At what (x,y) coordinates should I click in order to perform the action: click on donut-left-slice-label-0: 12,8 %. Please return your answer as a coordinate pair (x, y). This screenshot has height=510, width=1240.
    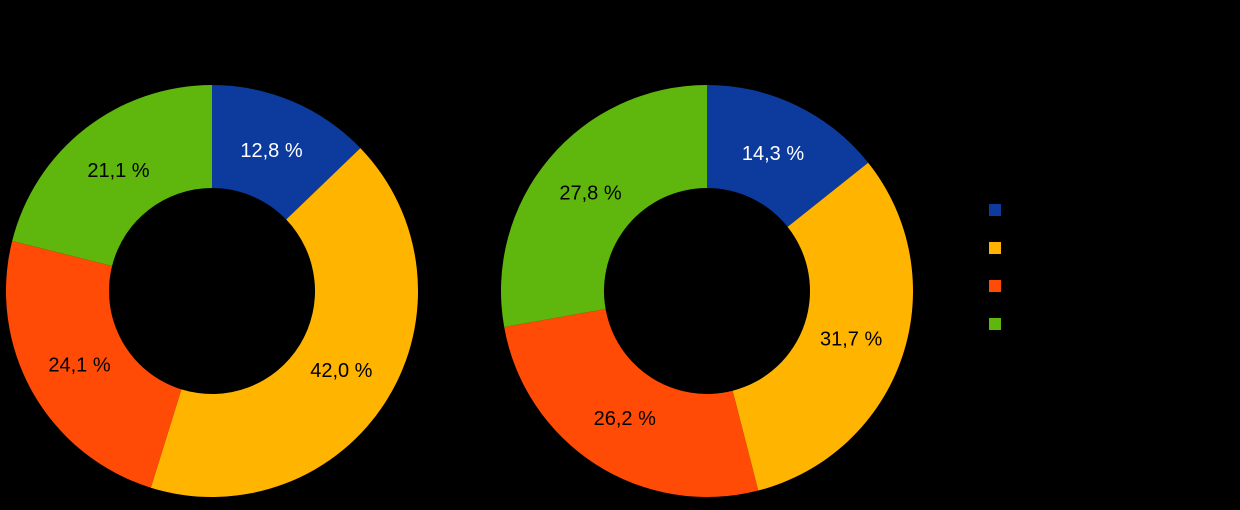
    Looking at the image, I should click on (271, 151).